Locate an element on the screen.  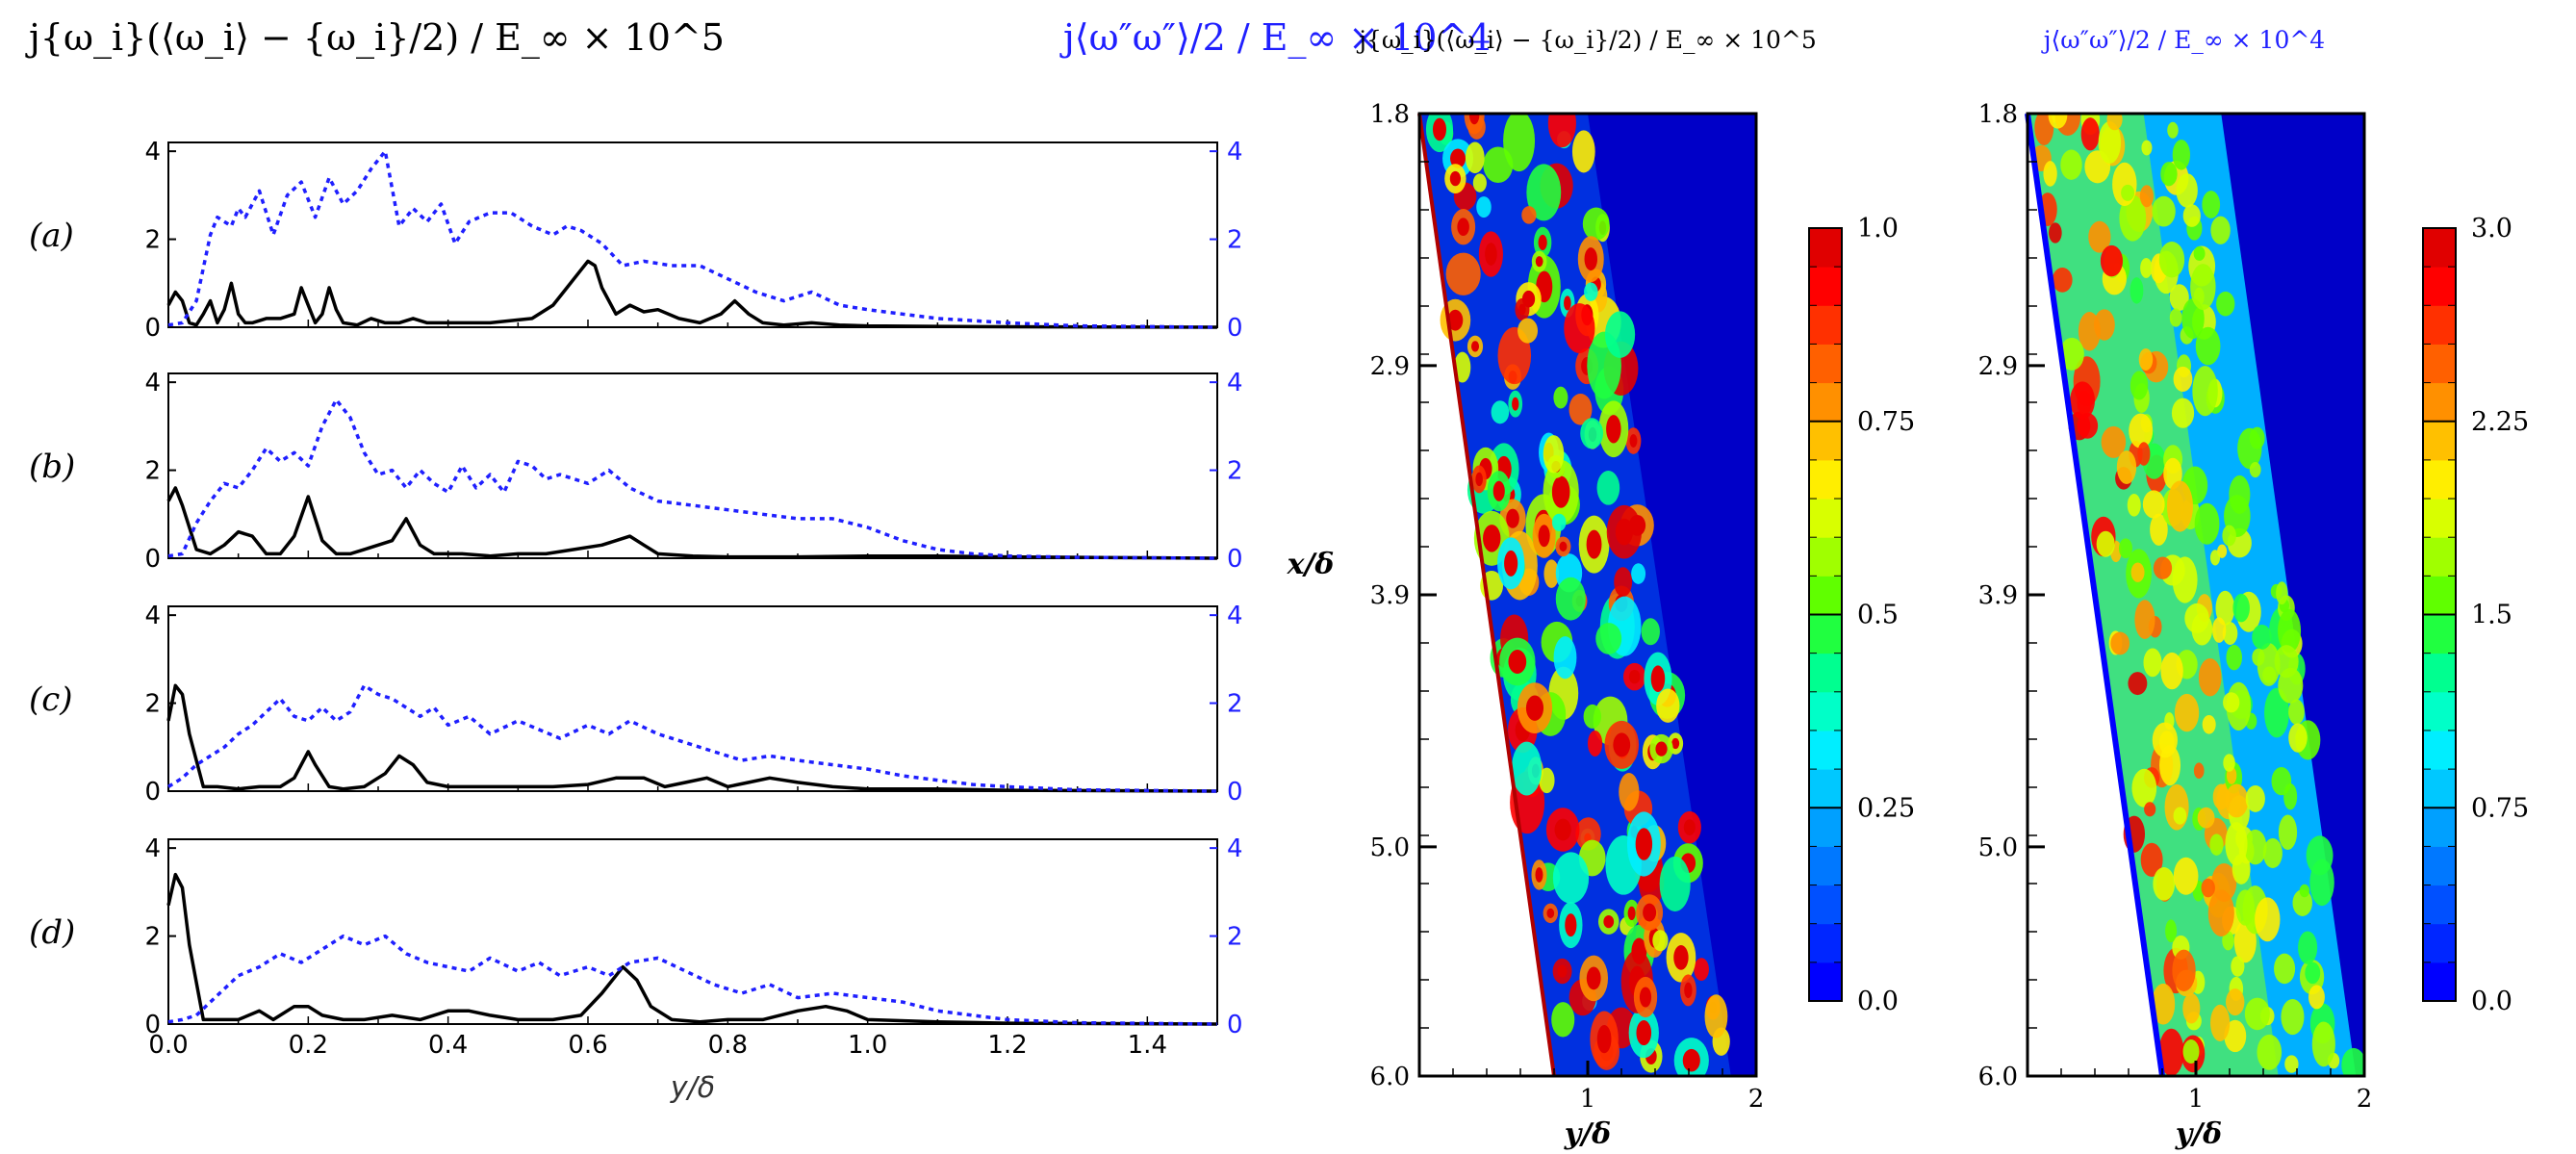
line-panel-b: (b) 0 2 4 0 2 4 is located at coordinates (636, 471).